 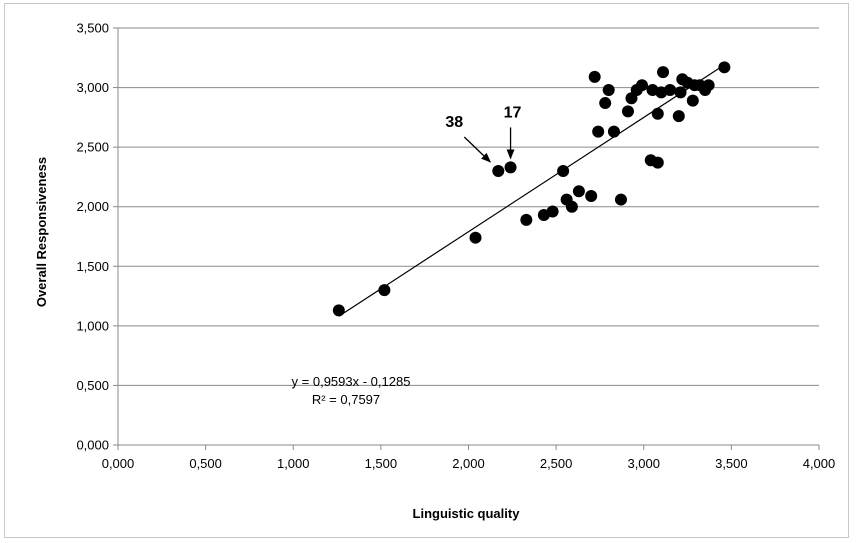 I want to click on x-tick-label: 1,000, so click(x=293, y=463).